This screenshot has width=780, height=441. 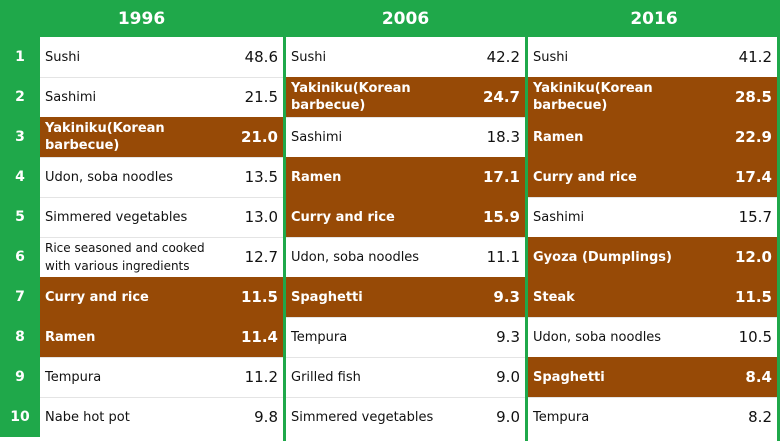 What do you see at coordinates (20, 417) in the screenshot?
I see `rank-number: 10` at bounding box center [20, 417].